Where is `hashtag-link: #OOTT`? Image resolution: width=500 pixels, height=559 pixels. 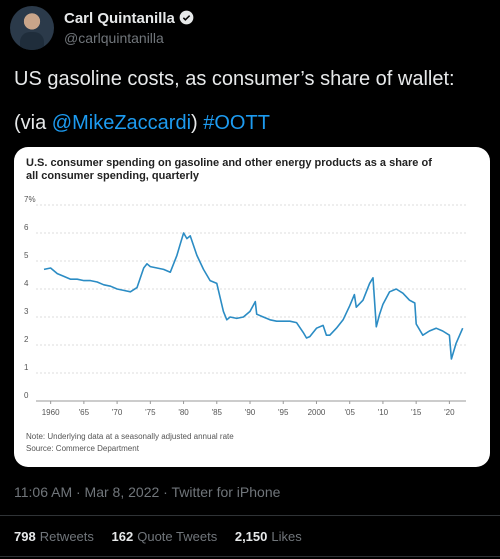
hashtag-link: #OOTT is located at coordinates (236, 123).